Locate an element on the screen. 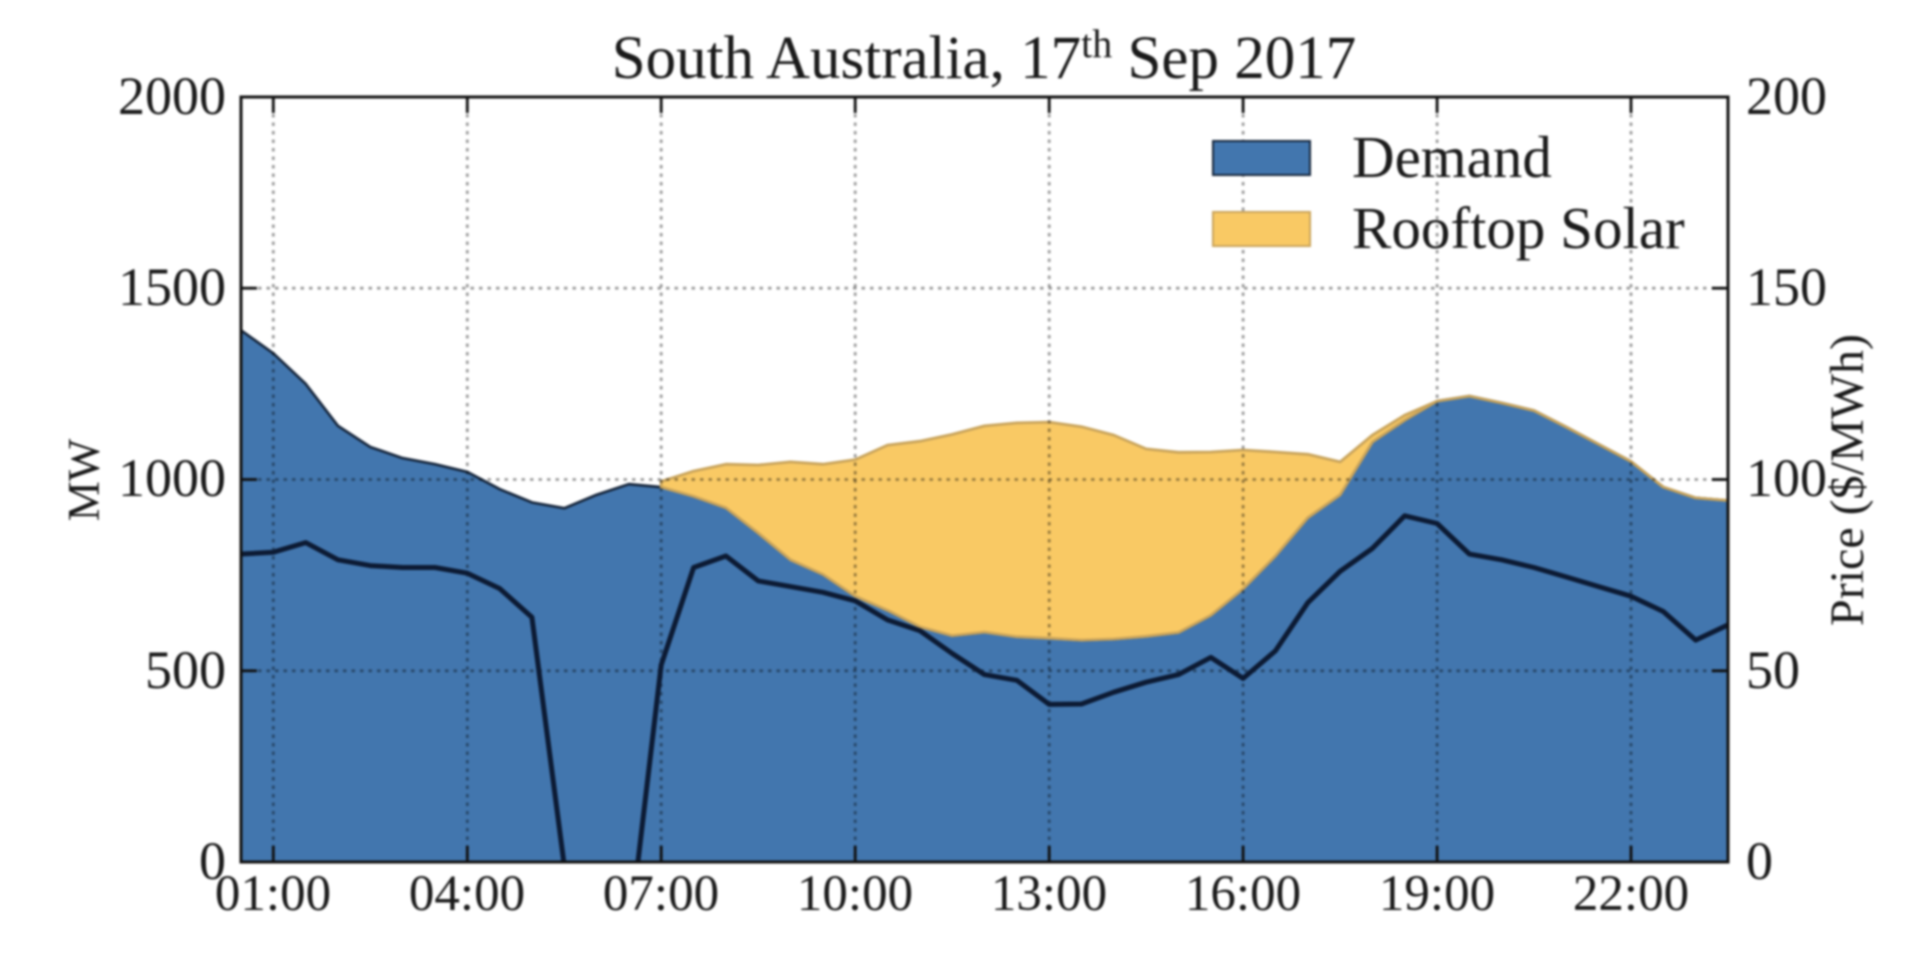  svg-text: 1500 is located at coordinates (172, 287).